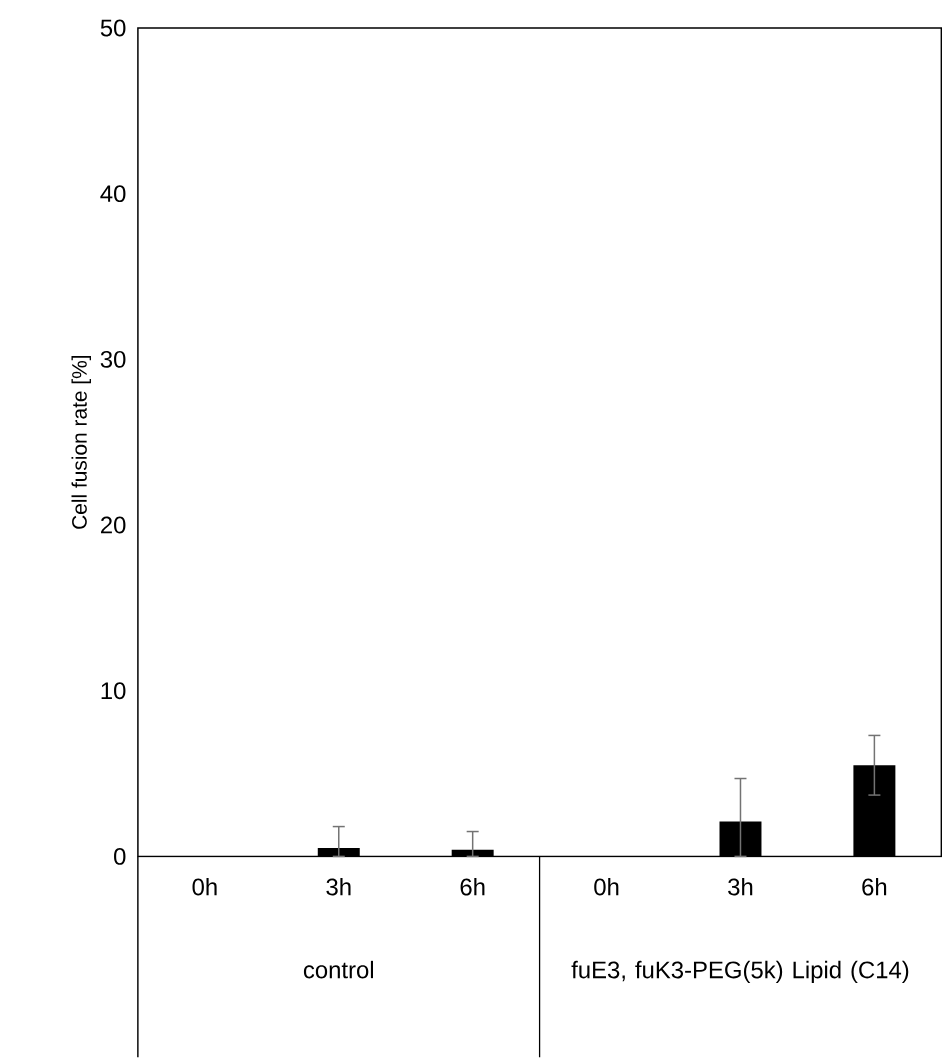 The width and height of the screenshot is (942, 1058). What do you see at coordinates (113, 194) in the screenshot?
I see `y-tick-label: 40` at bounding box center [113, 194].